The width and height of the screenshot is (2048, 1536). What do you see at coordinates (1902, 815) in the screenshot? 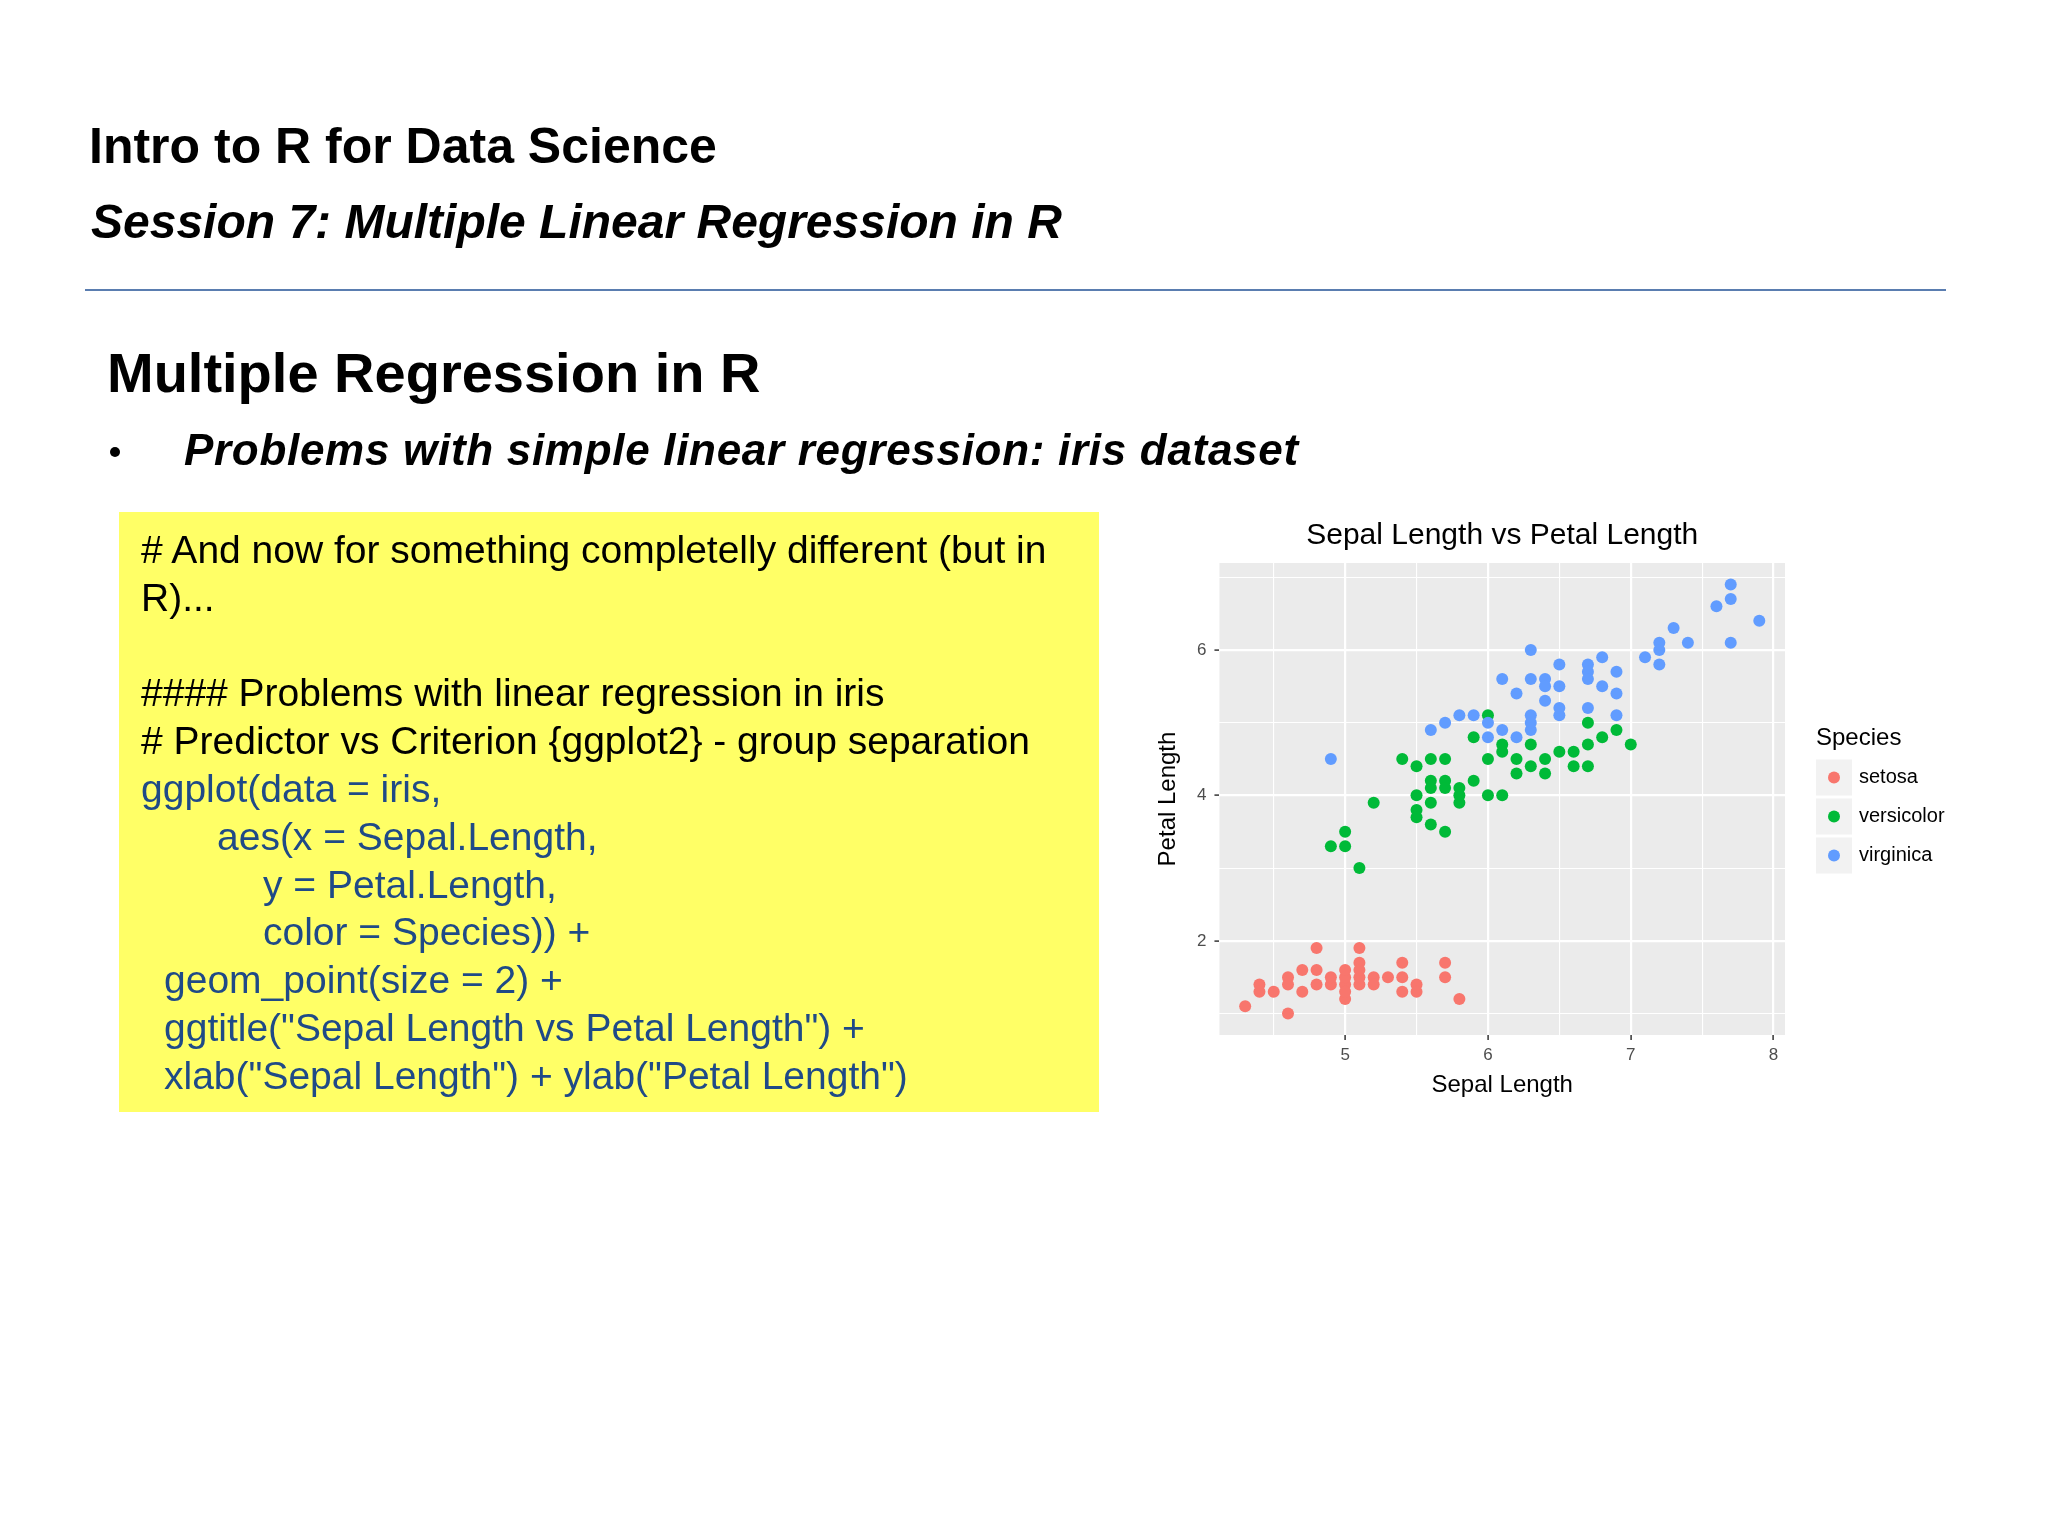
I see `legend-label: versicolor` at bounding box center [1902, 815].